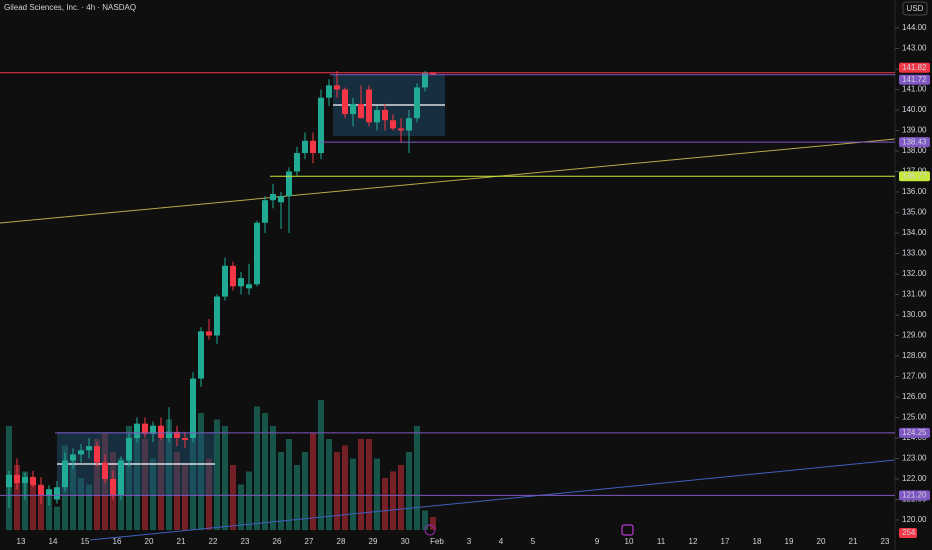 This screenshot has width=932, height=550. I want to click on level-label: 141.72, so click(914, 79).